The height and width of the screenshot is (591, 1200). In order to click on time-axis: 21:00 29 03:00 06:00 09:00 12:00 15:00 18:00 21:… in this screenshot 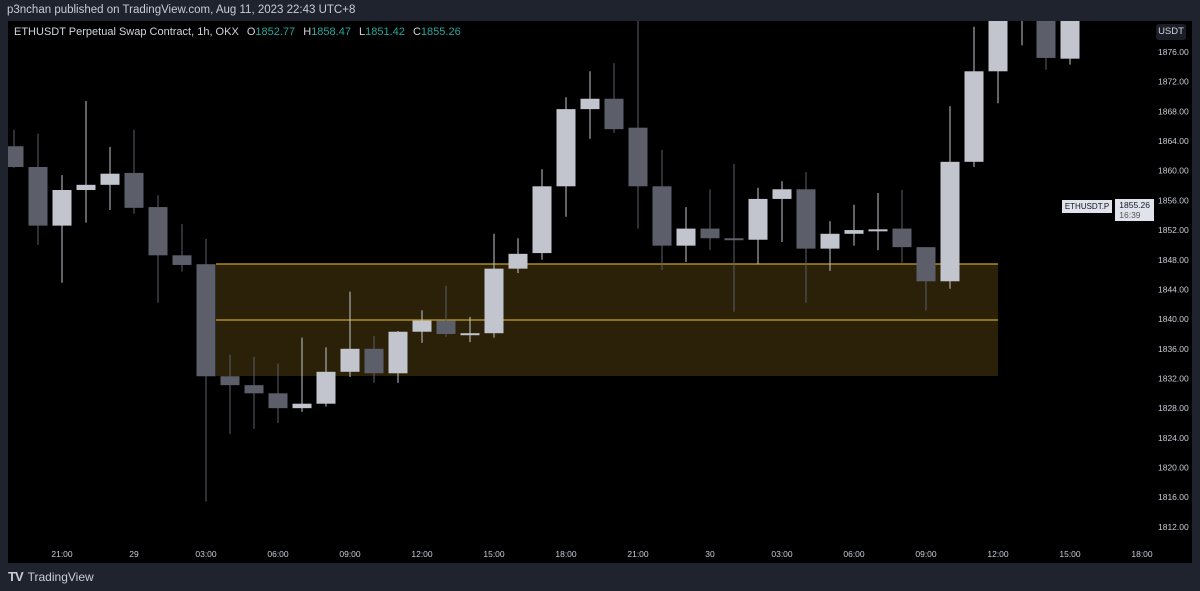, I will do `click(602, 554)`.